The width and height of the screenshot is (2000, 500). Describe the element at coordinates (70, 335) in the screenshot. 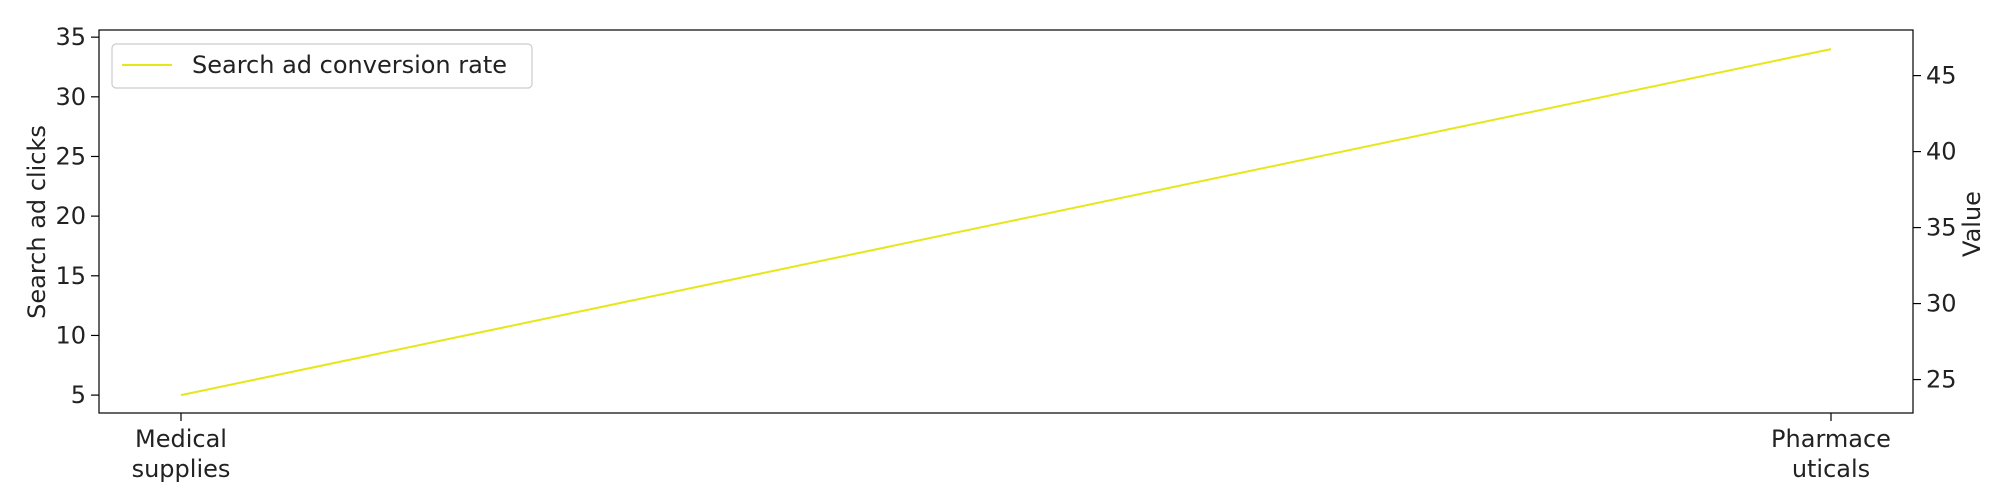

I see `y-tick-label-left: 10` at that location.